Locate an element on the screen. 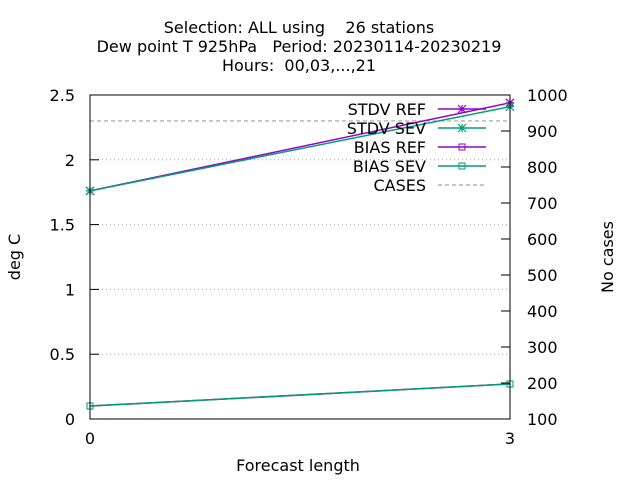 The height and width of the screenshot is (480, 640). chart-title-line-1: Selection: ALL using 26 stations is located at coordinates (299, 27).